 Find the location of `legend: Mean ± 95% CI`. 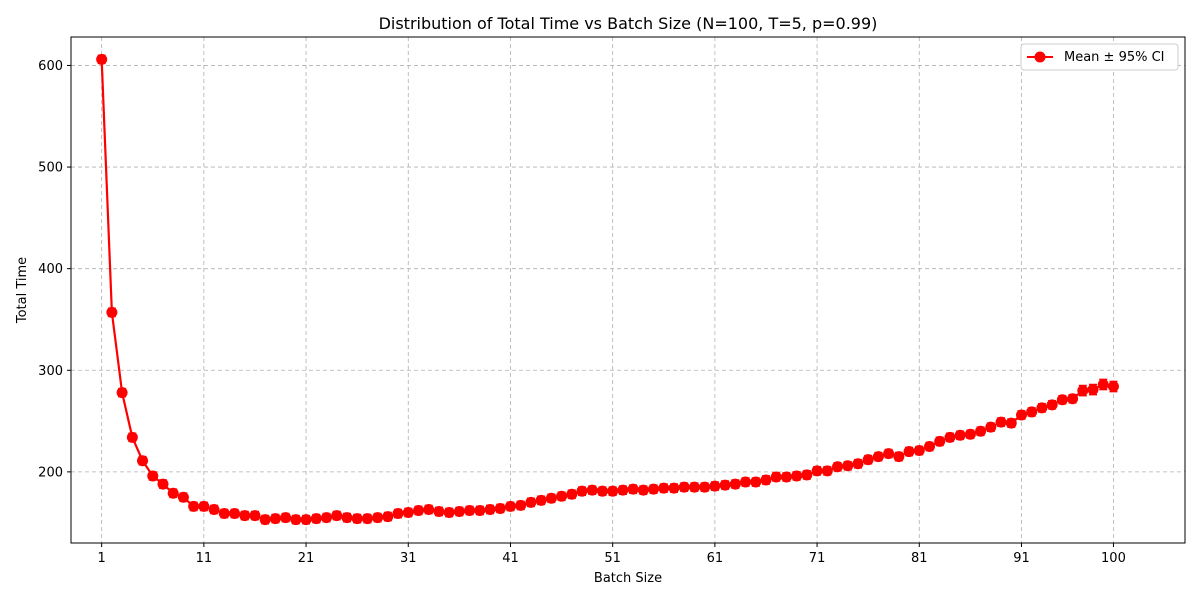

legend: Mean ± 95% CI is located at coordinates (1099, 57).